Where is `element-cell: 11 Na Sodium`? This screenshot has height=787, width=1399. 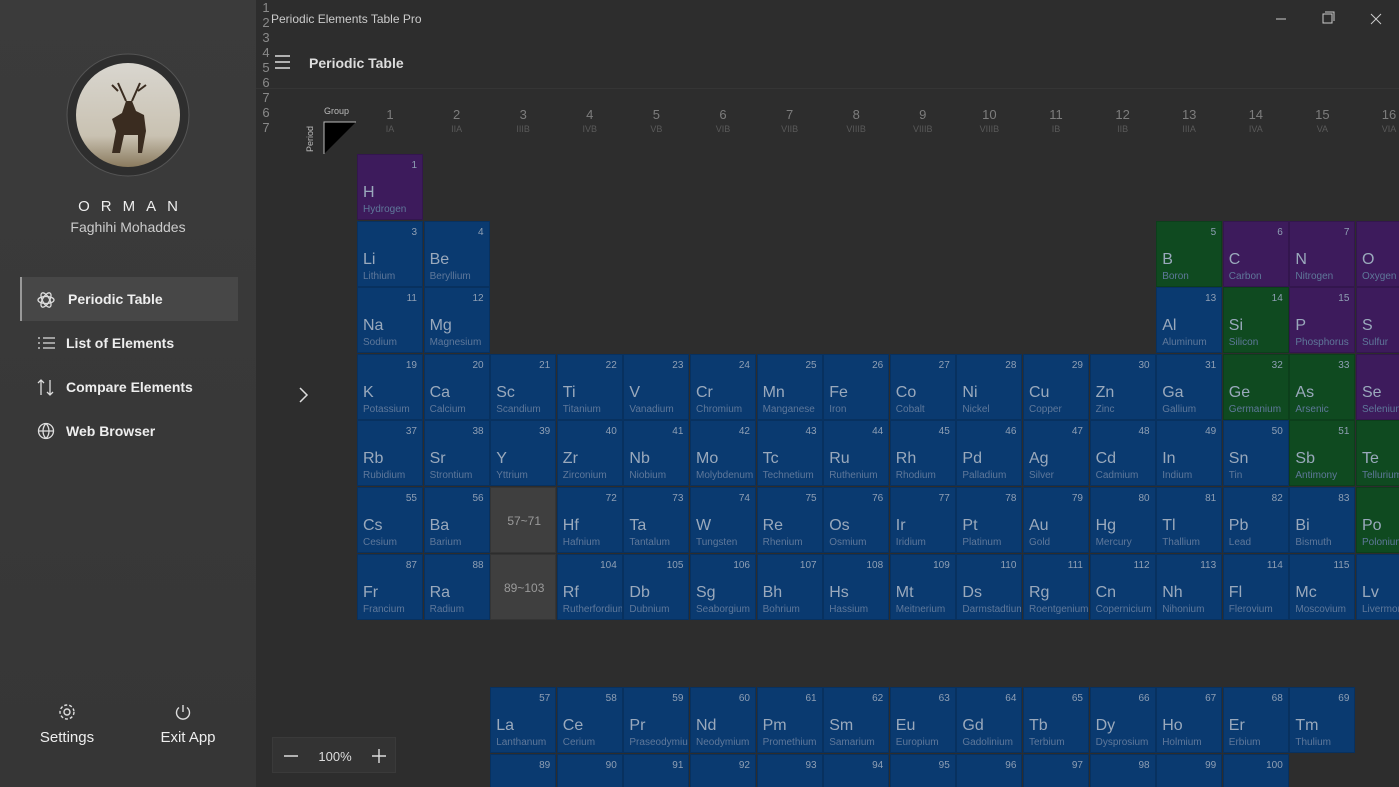 element-cell: 11 Na Sodium is located at coordinates (390, 320).